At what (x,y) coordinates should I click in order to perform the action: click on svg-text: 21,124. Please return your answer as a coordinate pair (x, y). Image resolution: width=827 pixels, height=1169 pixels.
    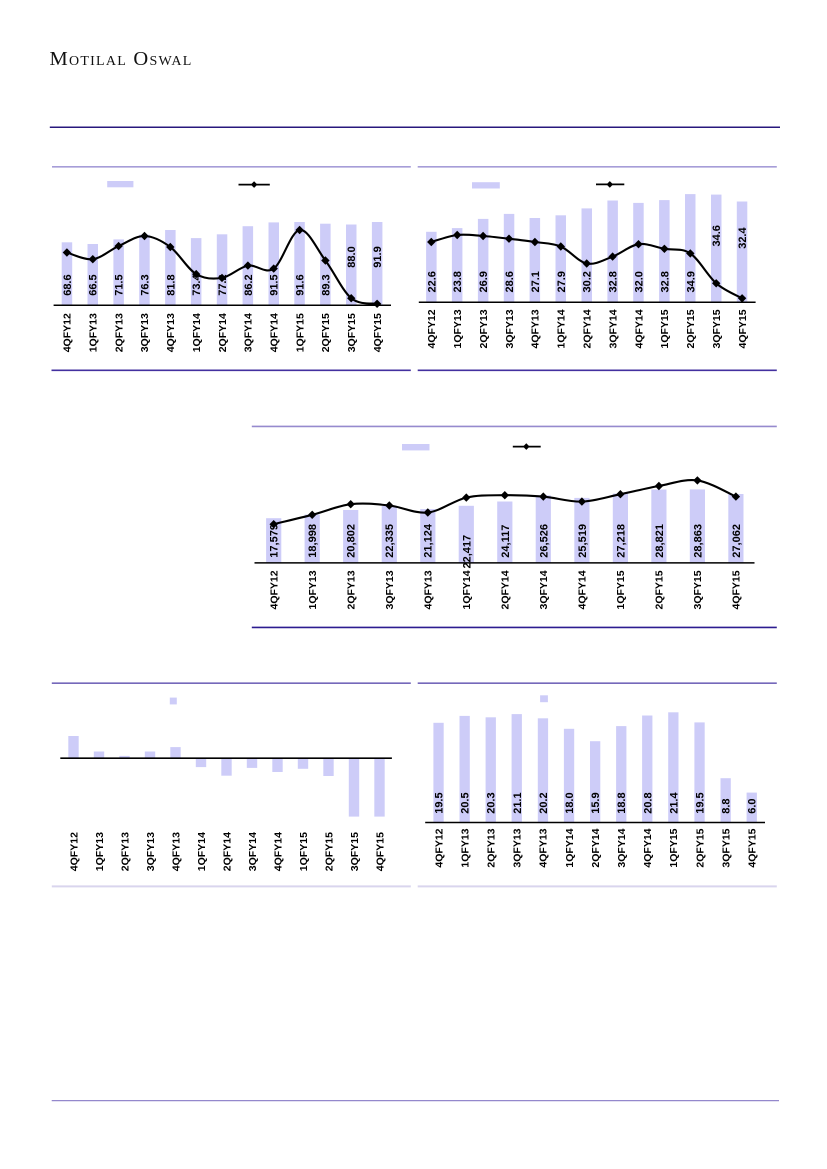
    Looking at the image, I should click on (429, 540).